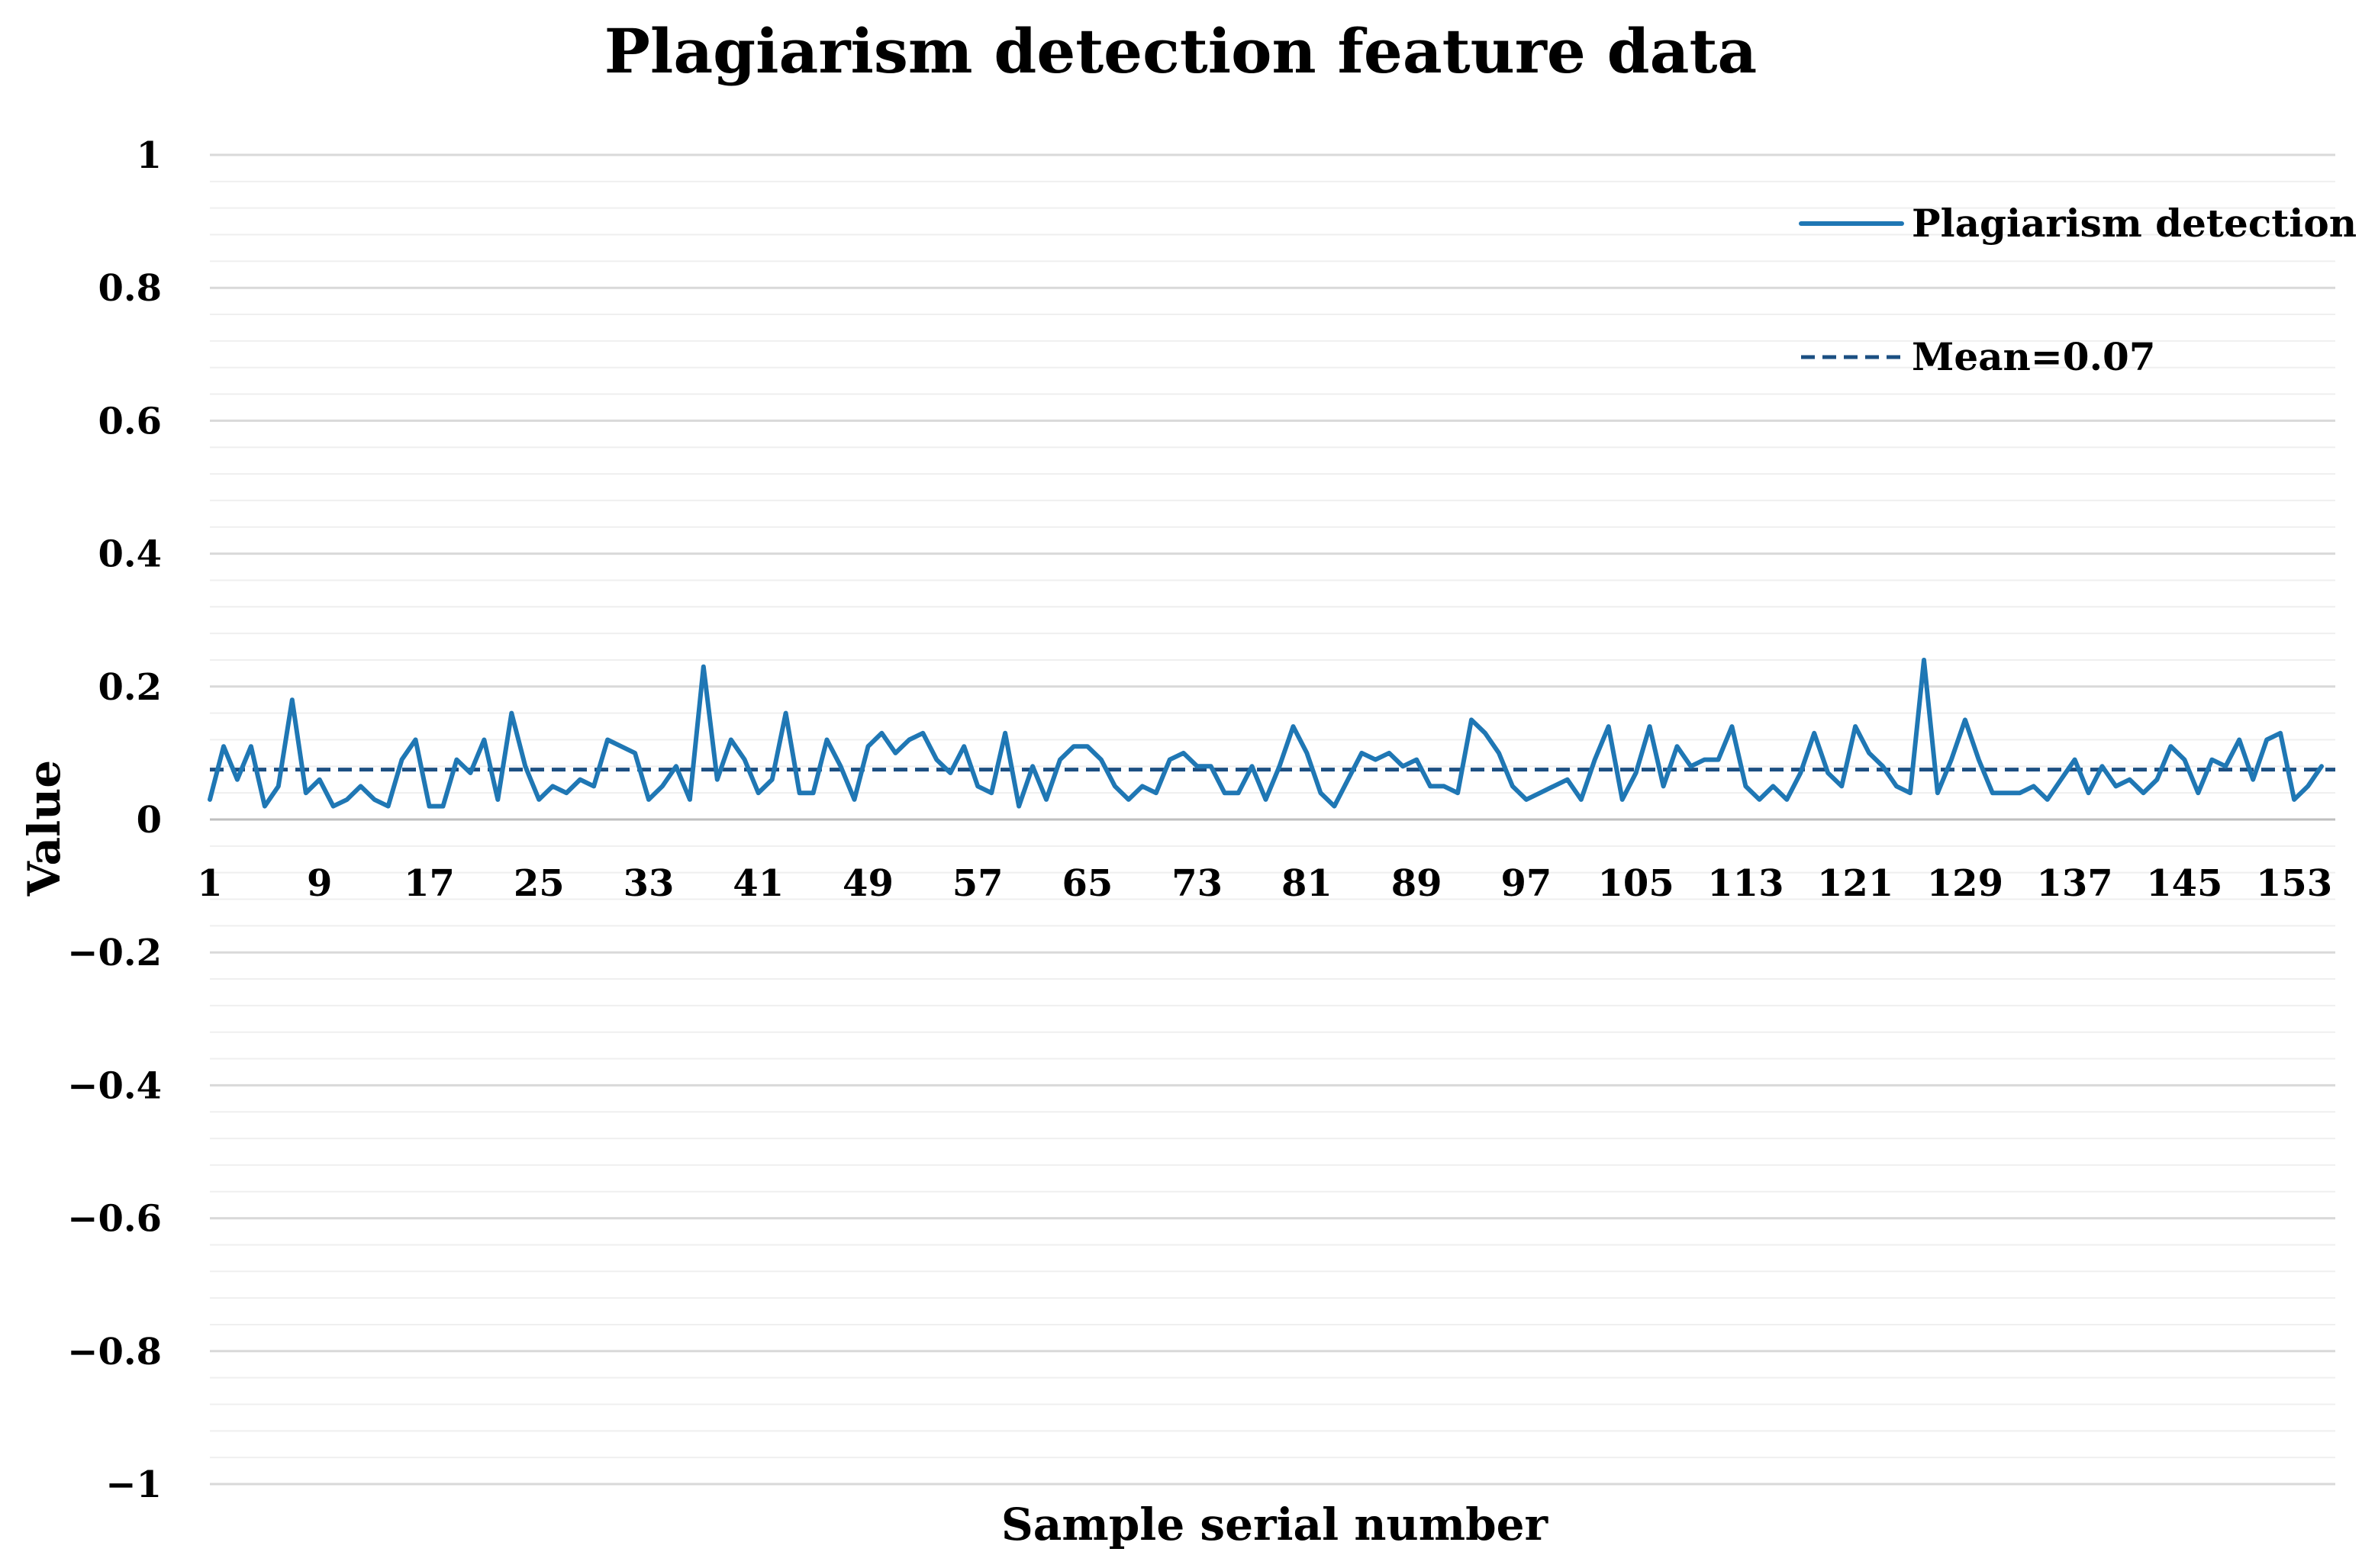 This screenshot has width=2362, height=1568. What do you see at coordinates (1636, 883) in the screenshot?
I see `x-tick-label: 105` at bounding box center [1636, 883].